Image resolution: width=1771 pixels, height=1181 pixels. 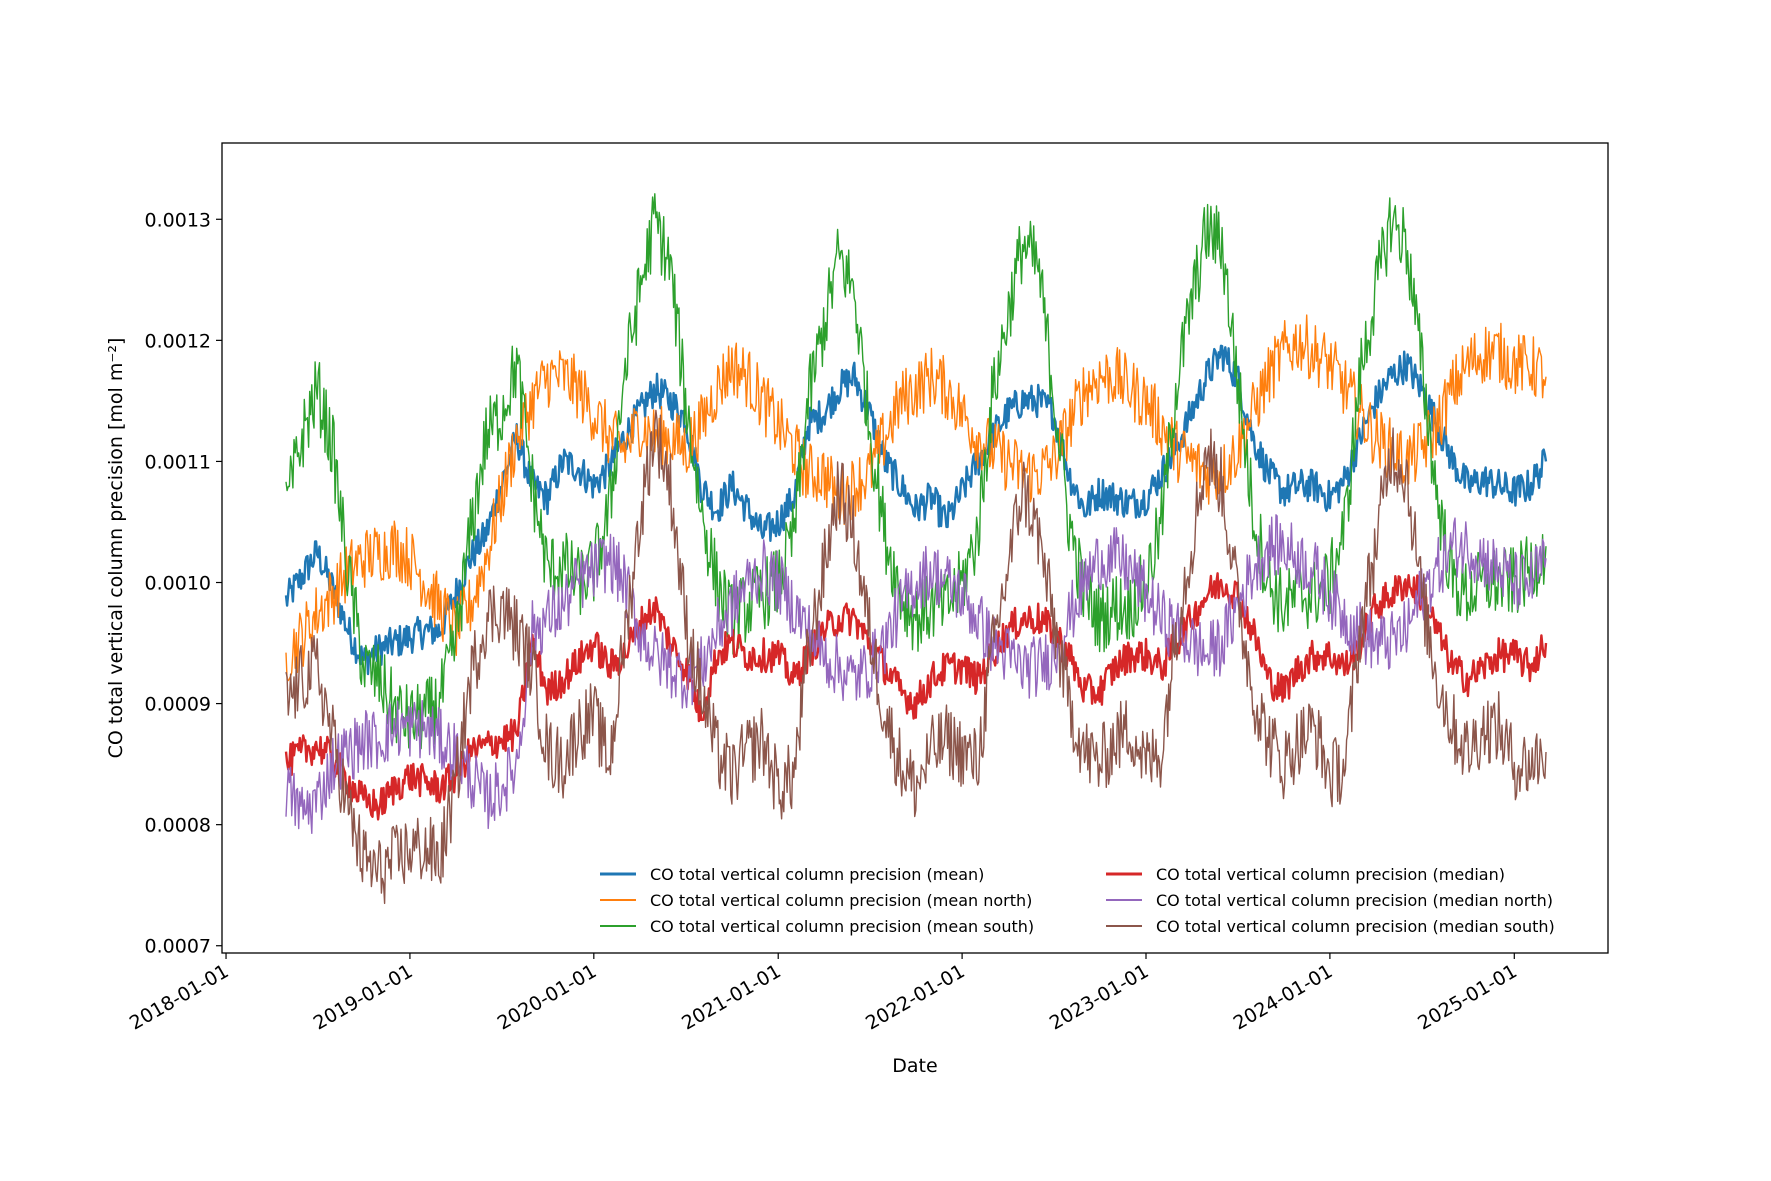 I want to click on y-tick-label: 0.0012, so click(x=178, y=341).